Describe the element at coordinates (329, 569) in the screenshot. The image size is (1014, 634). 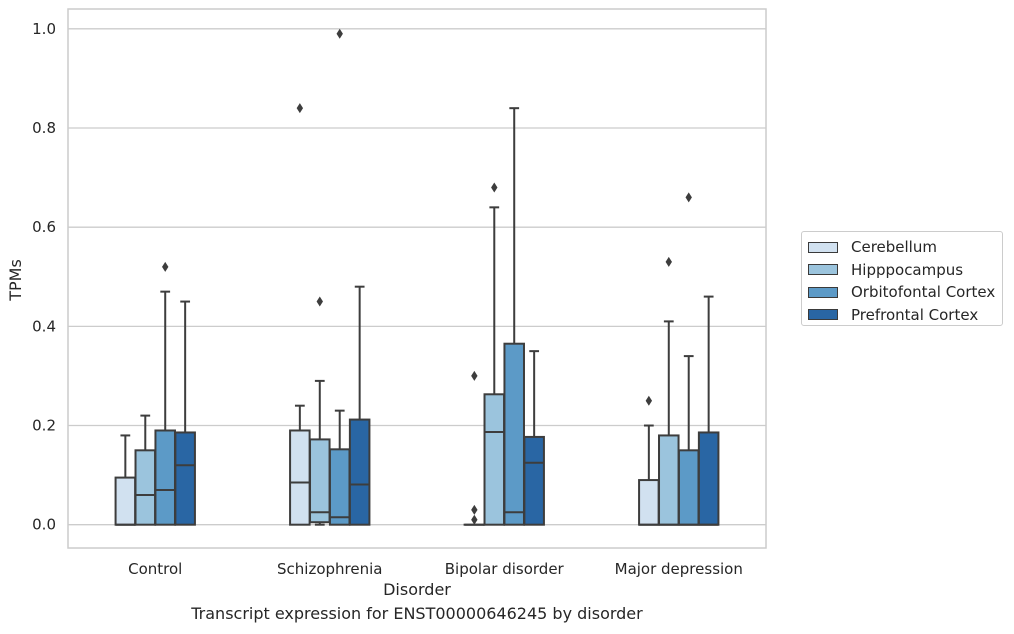
I see `x-tick-label: Schizophrenia` at that location.